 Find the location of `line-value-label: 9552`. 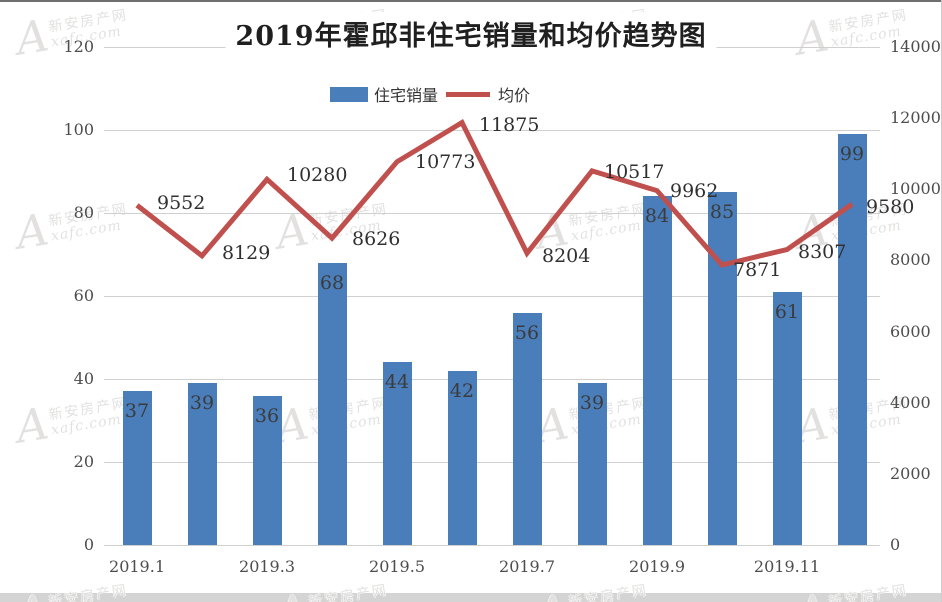

line-value-label: 9552 is located at coordinates (181, 203).